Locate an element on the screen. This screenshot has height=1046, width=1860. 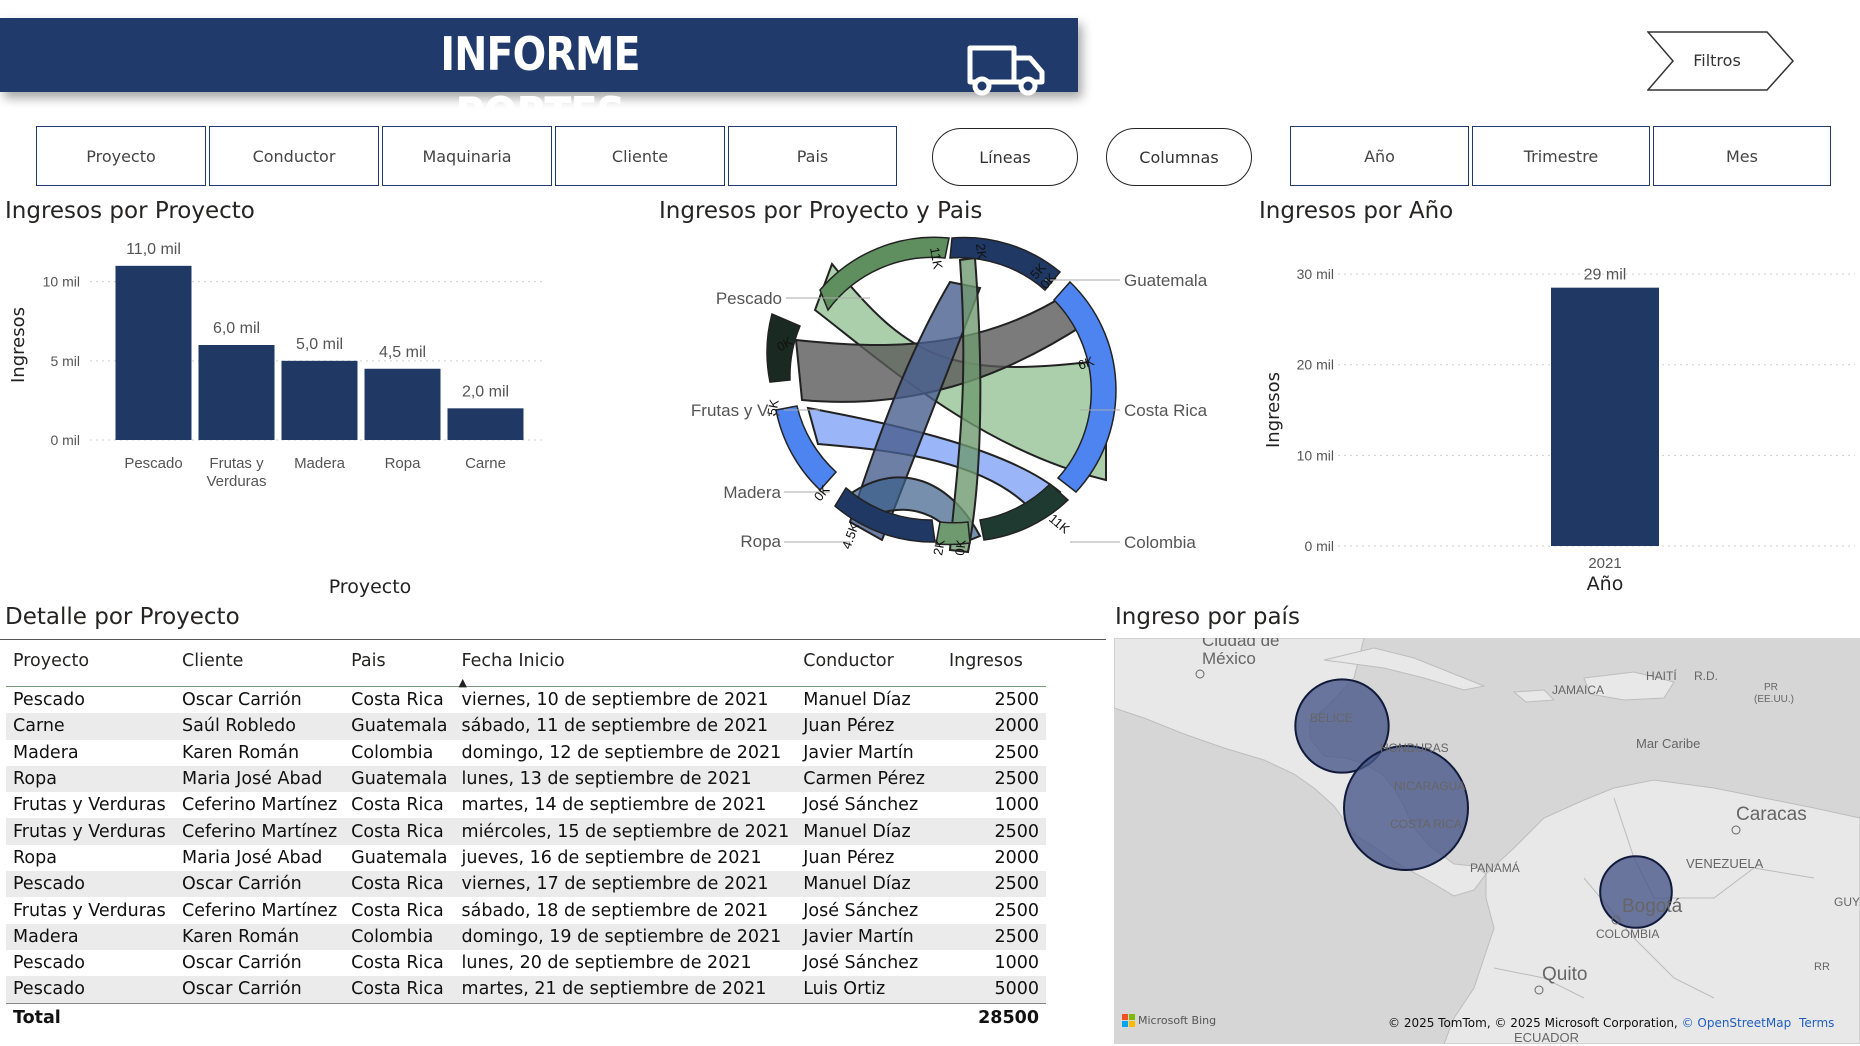
col-header-pais: Pais is located at coordinates (368, 661).